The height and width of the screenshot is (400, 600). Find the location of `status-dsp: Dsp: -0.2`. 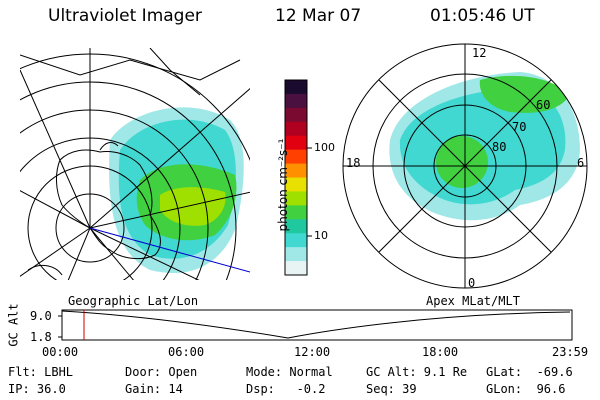

status-dsp: Dsp: -0.2 is located at coordinates (286, 389).